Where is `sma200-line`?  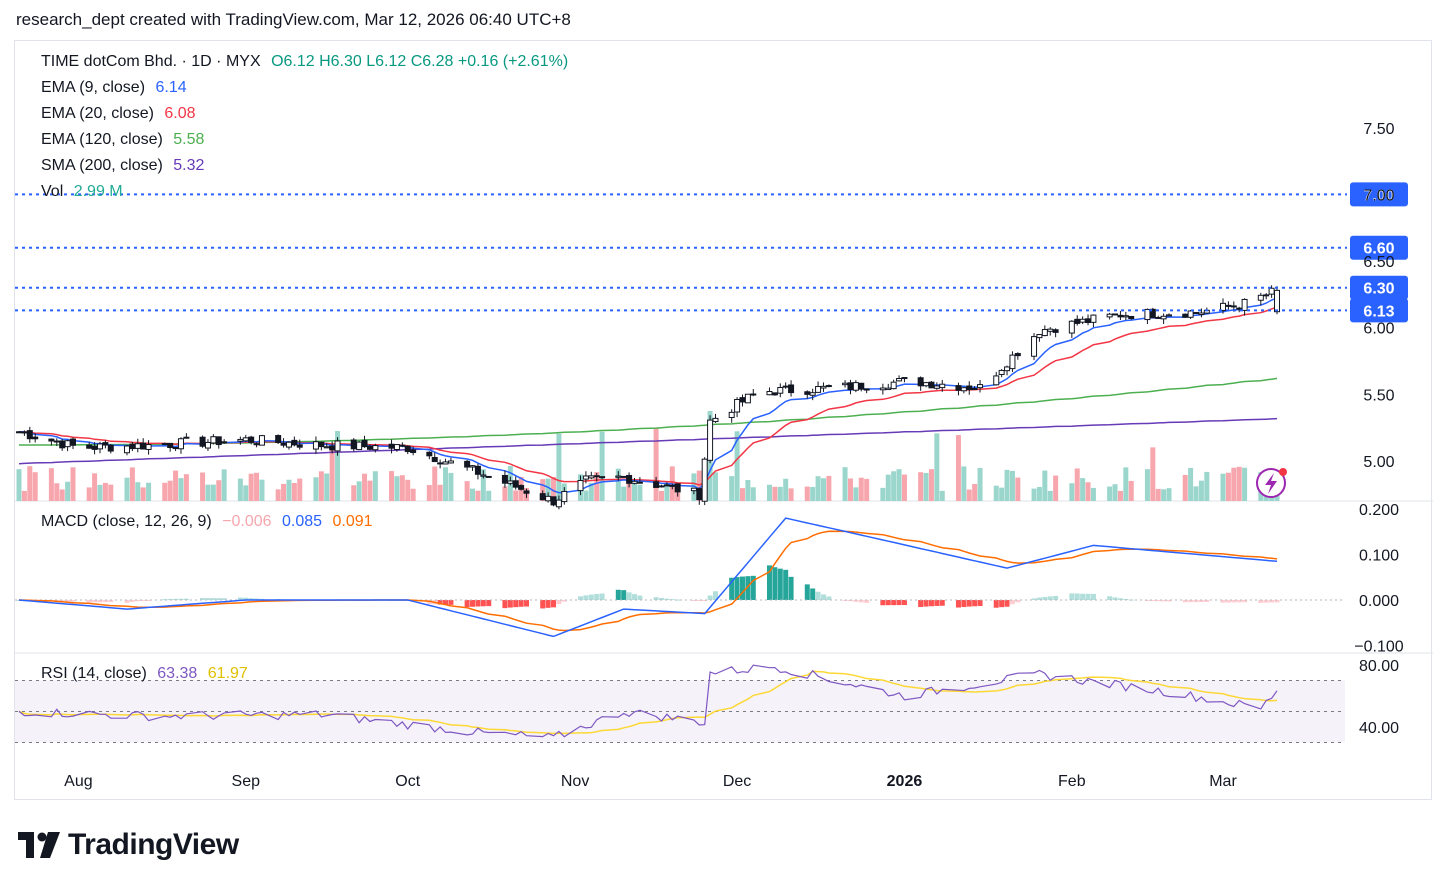 sma200-line is located at coordinates (648, 441).